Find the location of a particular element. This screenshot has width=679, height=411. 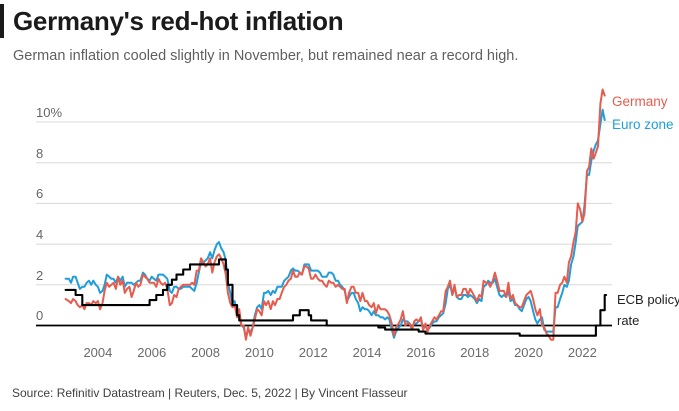

legend-label-eurozone: Euro zone is located at coordinates (643, 124).